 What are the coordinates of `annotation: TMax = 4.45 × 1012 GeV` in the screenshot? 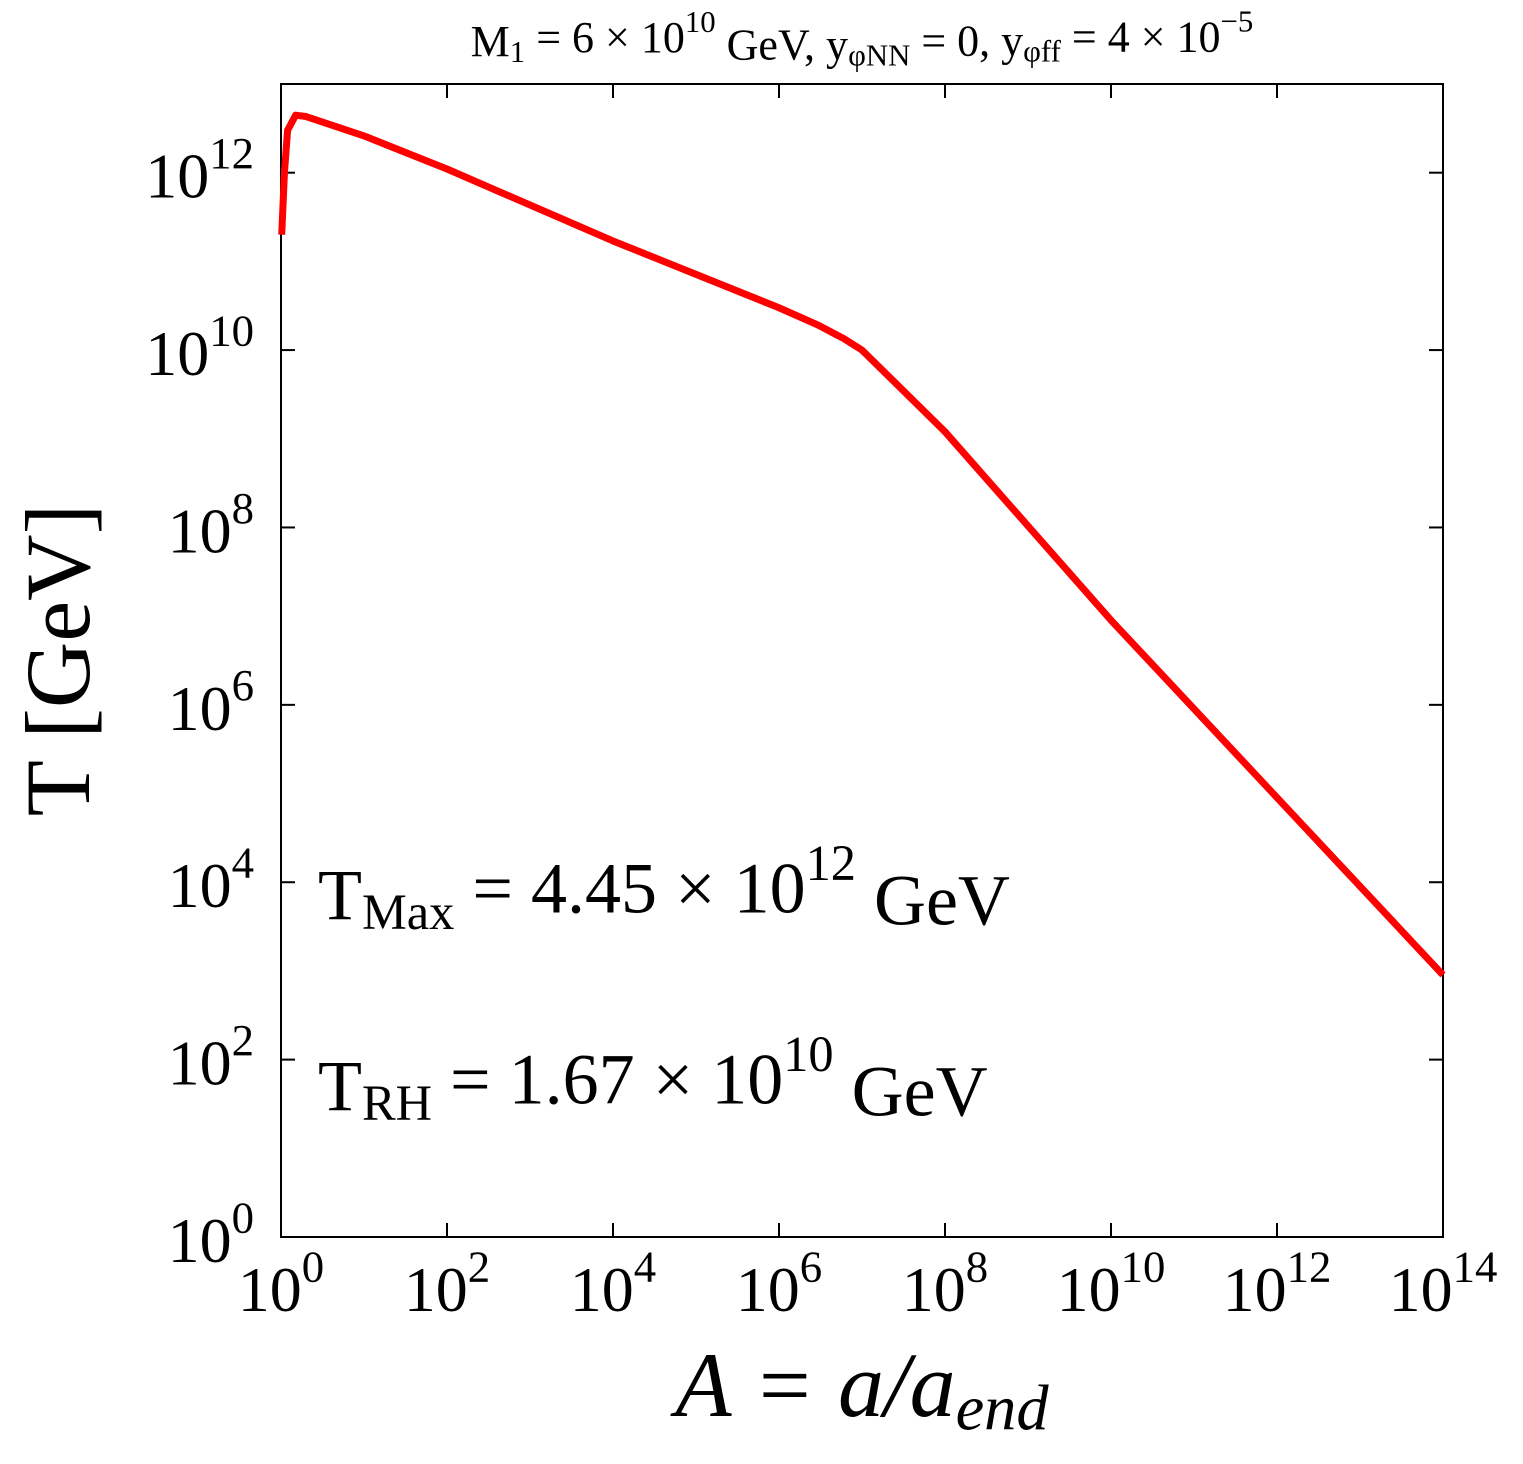 It's located at (664, 887).